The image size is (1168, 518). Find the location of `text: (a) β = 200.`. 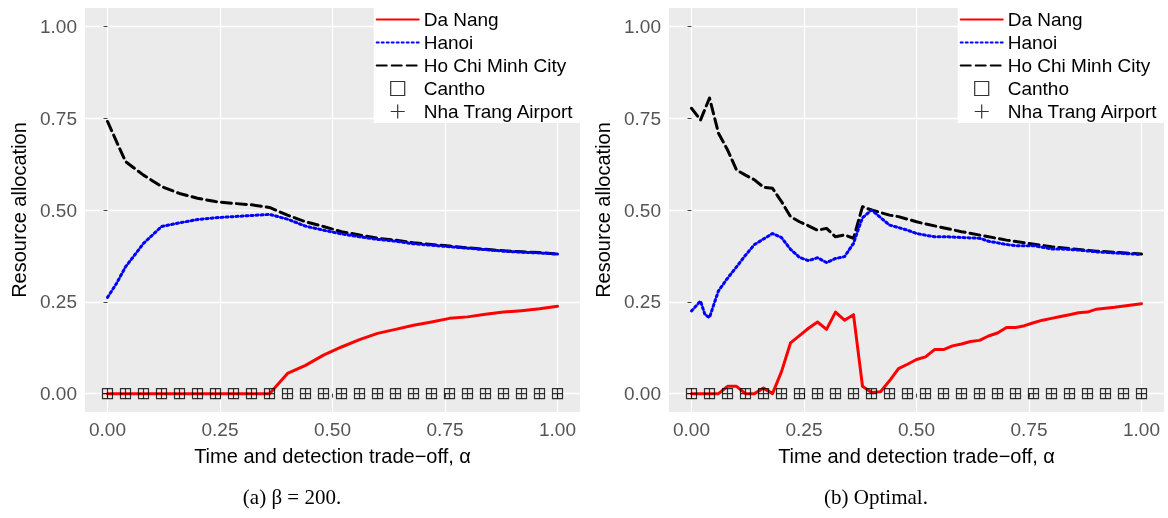

text: (a) β = 200. is located at coordinates (292, 496).